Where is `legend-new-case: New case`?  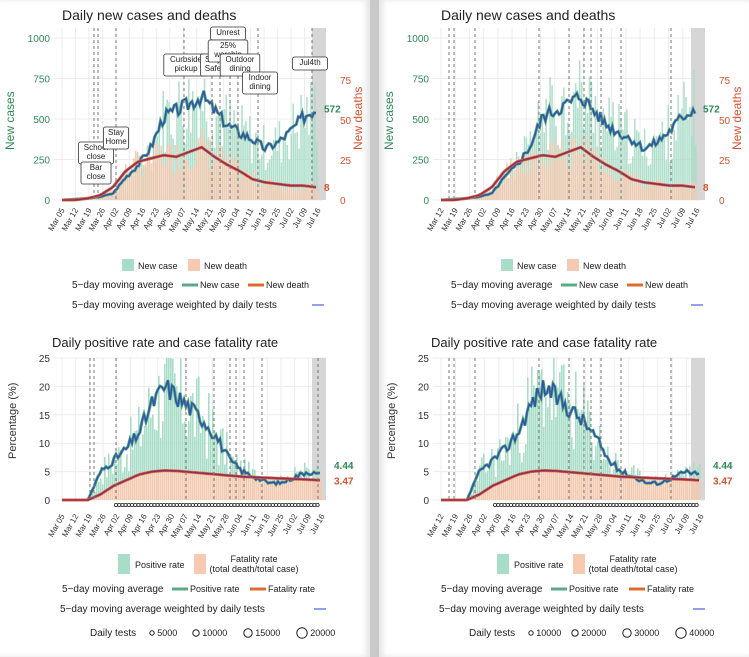 legend-new-case: New case is located at coordinates (158, 266).